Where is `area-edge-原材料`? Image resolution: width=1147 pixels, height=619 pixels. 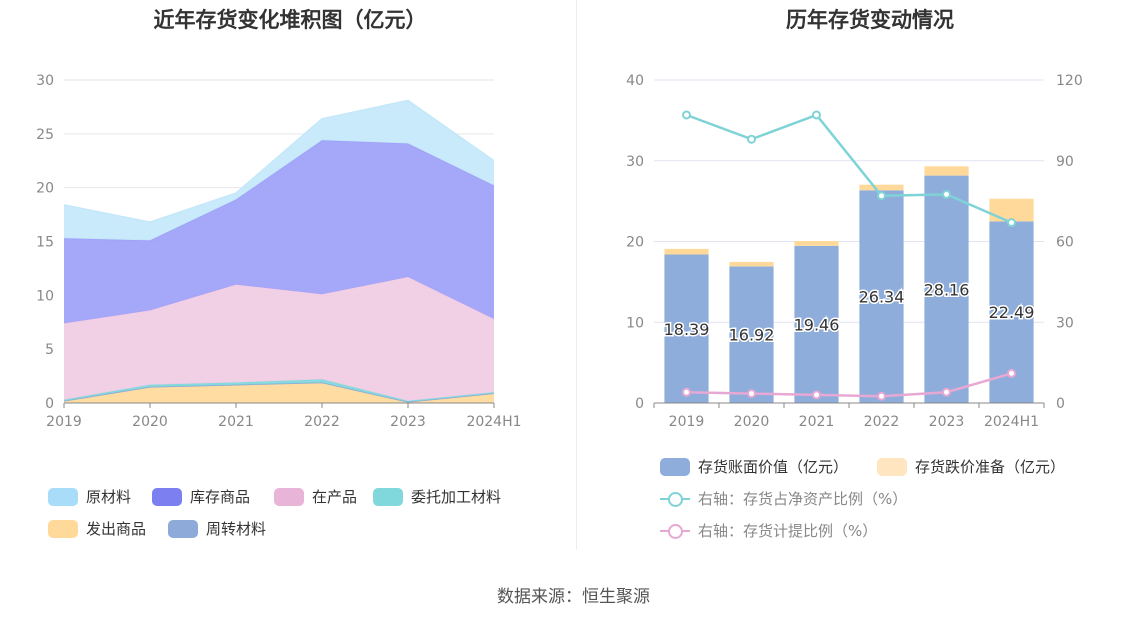 area-edge-原材料 is located at coordinates (279, 161).